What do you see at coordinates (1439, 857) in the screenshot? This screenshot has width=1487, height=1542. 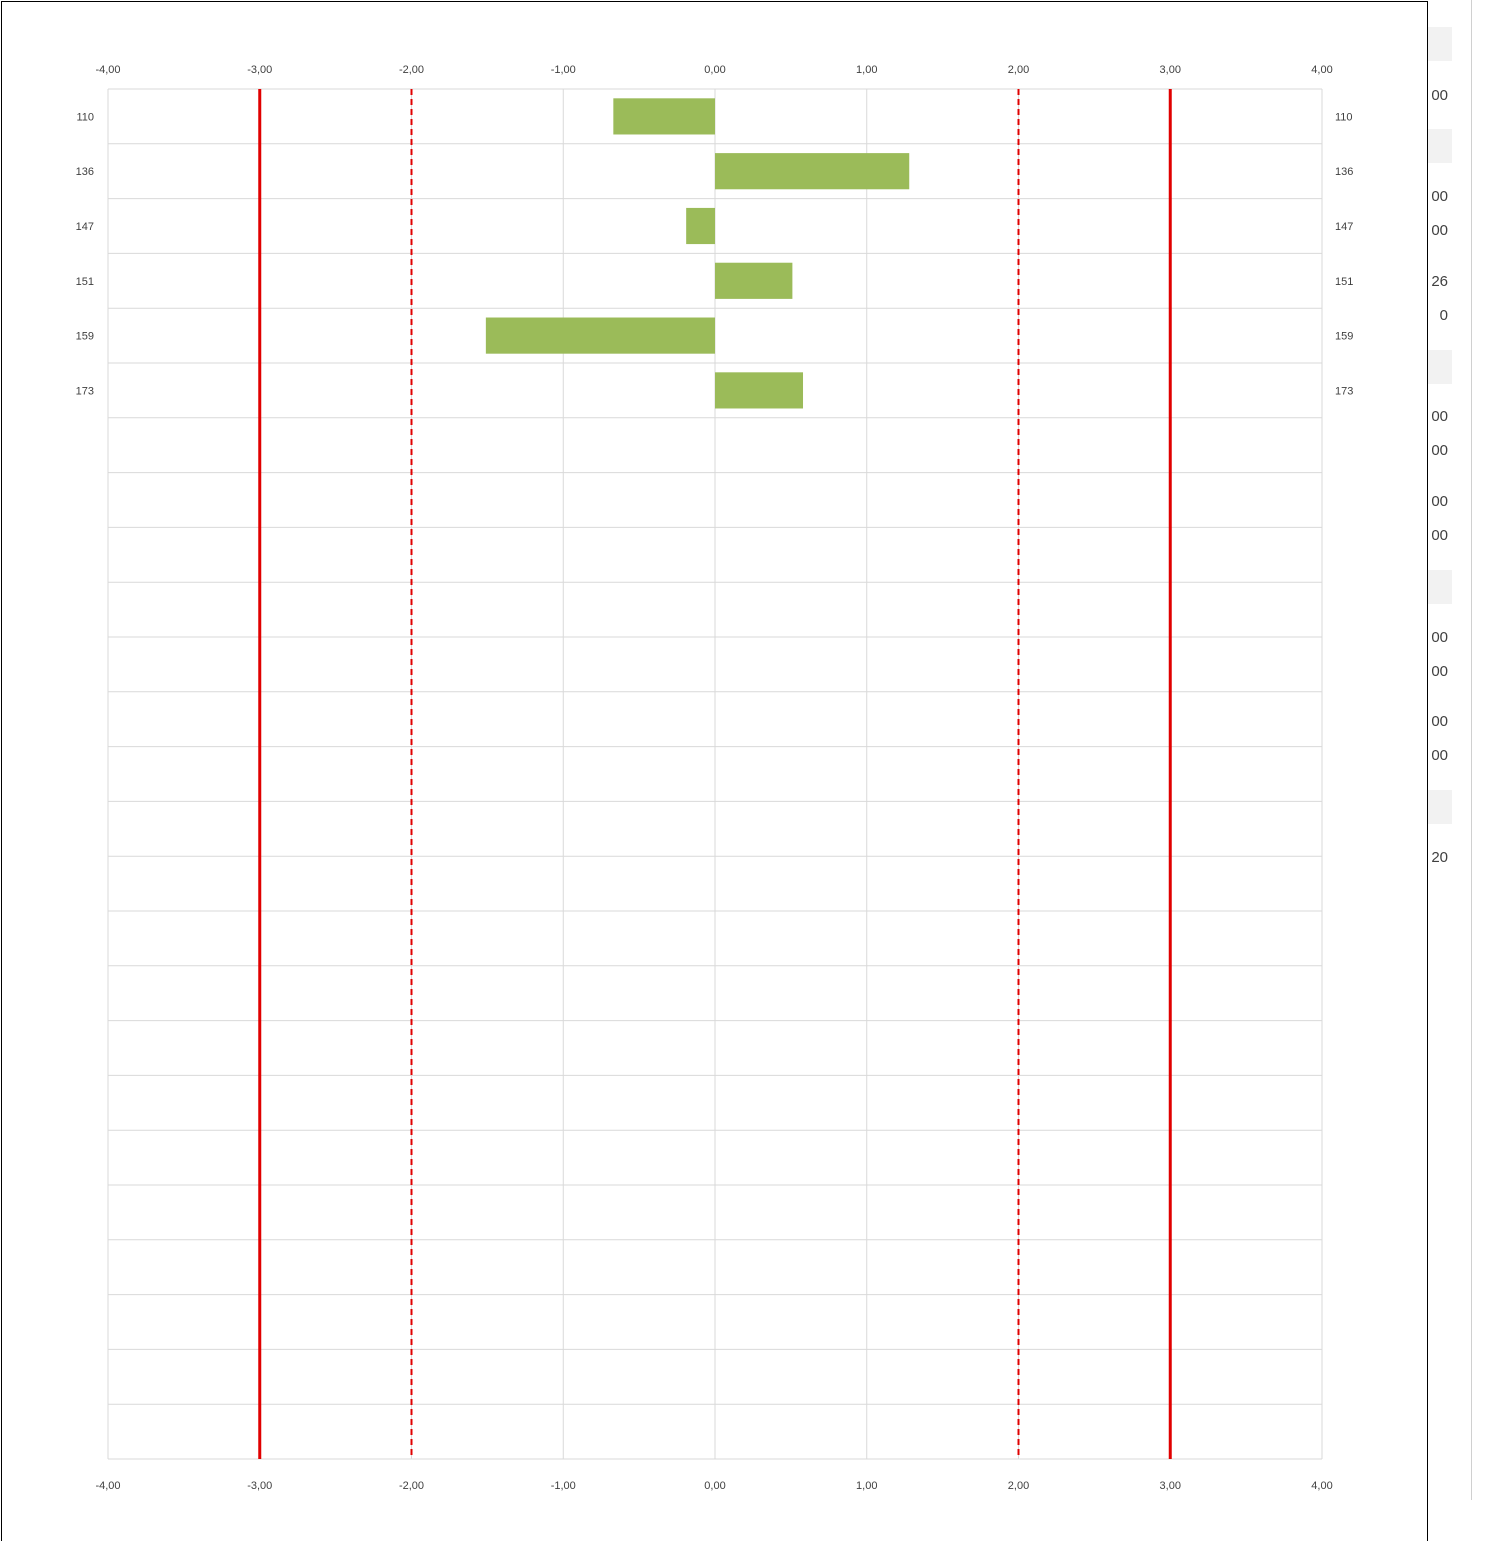 I see `background-value: 20` at bounding box center [1439, 857].